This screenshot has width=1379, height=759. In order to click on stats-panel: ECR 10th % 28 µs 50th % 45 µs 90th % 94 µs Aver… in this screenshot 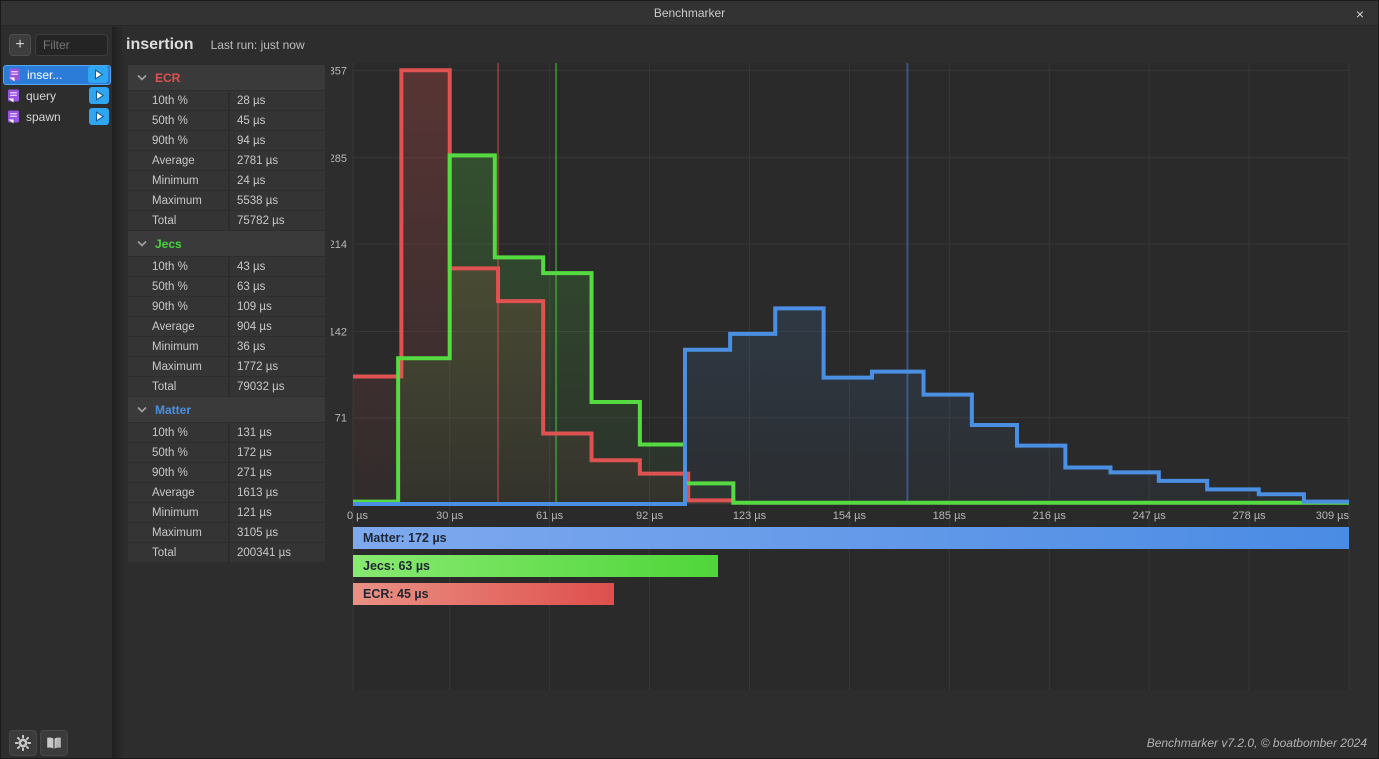, I will do `click(226, 314)`.